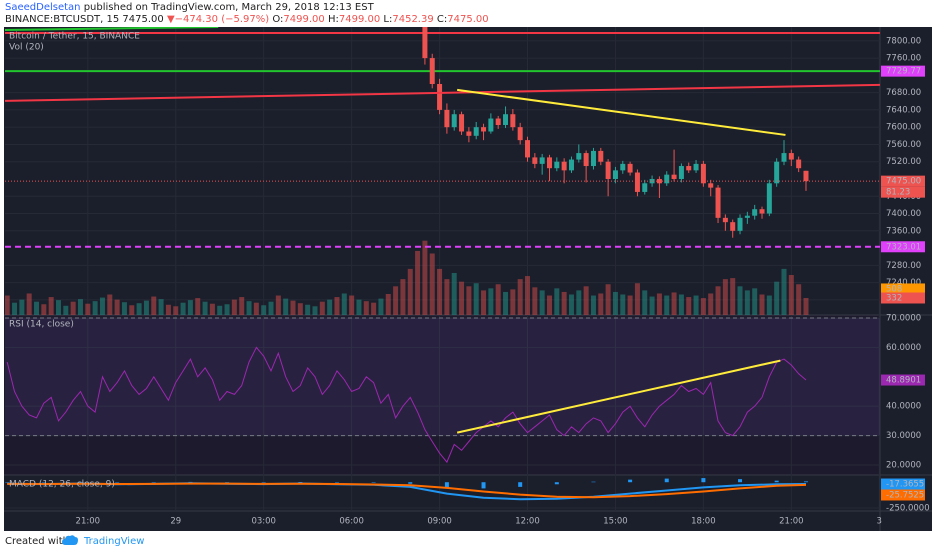  What do you see at coordinates (879, 522) in the screenshot?
I see `x-tick-label: 3` at bounding box center [879, 522].